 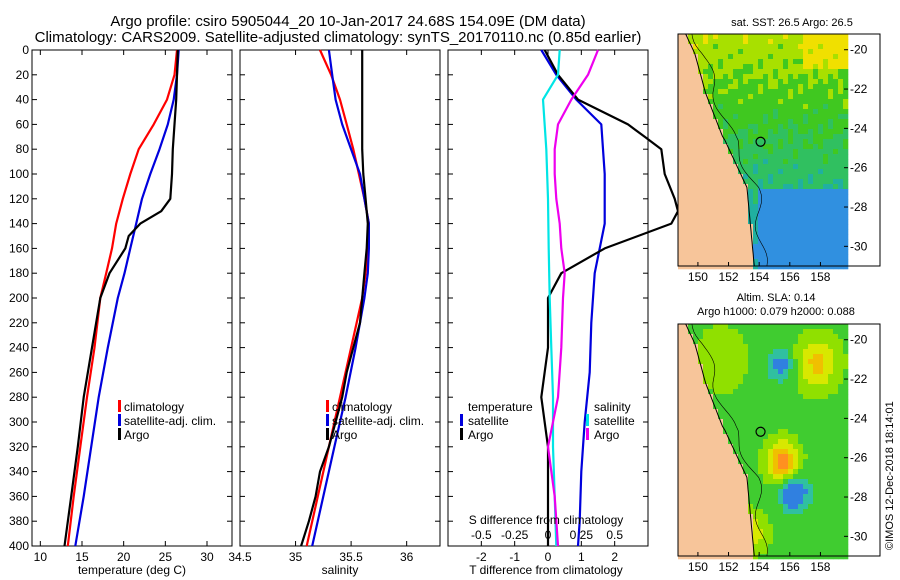 What do you see at coordinates (327, 420) in the screenshot?
I see `legend-mark-satellite` at bounding box center [327, 420].